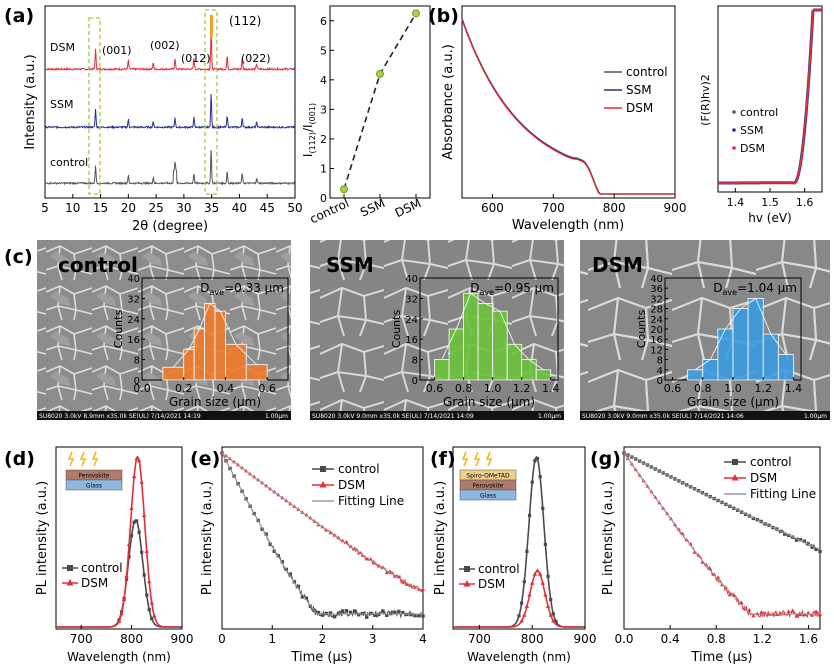  I want to click on trpl-e-x-tick-label-1: 1, so click(272, 639).